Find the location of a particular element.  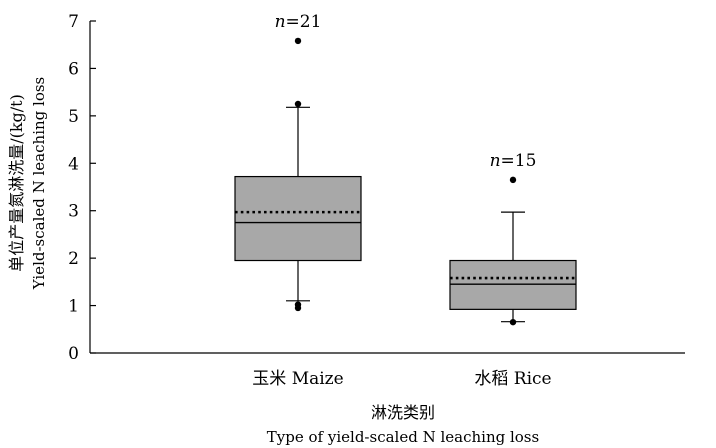

y-axis-label-zh: 单位产量氮淋洗量/(kg/t) is located at coordinates (16, 183).